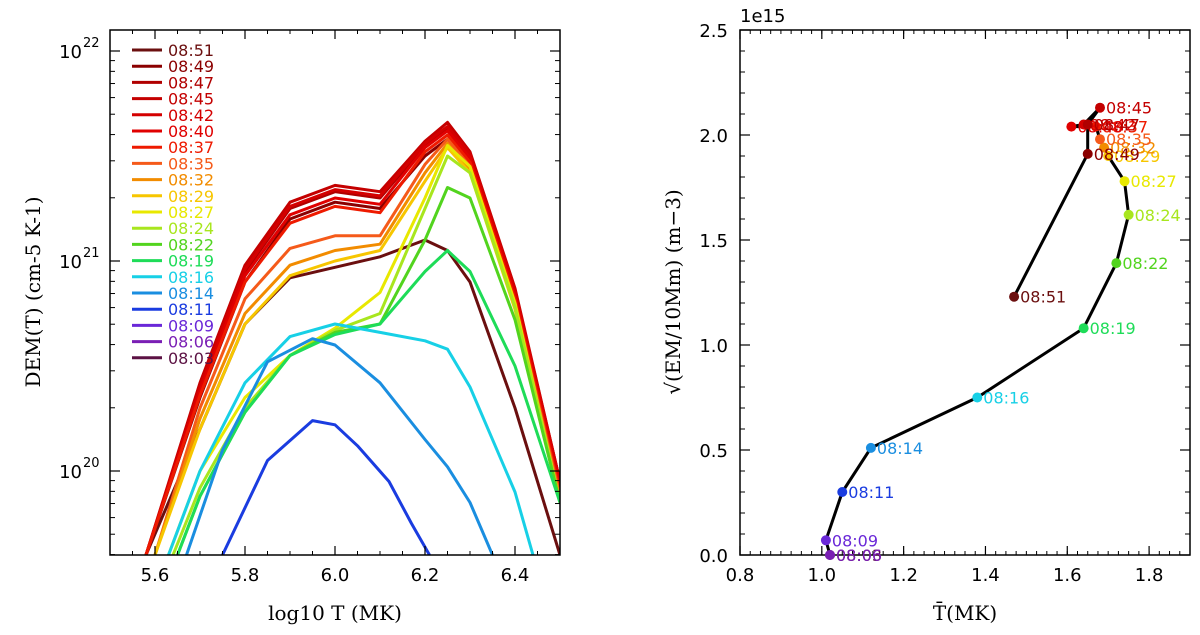 The height and width of the screenshot is (635, 1200). Describe the element at coordinates (1043, 297) in the screenshot. I see `em-point-label: 08:51` at that location.